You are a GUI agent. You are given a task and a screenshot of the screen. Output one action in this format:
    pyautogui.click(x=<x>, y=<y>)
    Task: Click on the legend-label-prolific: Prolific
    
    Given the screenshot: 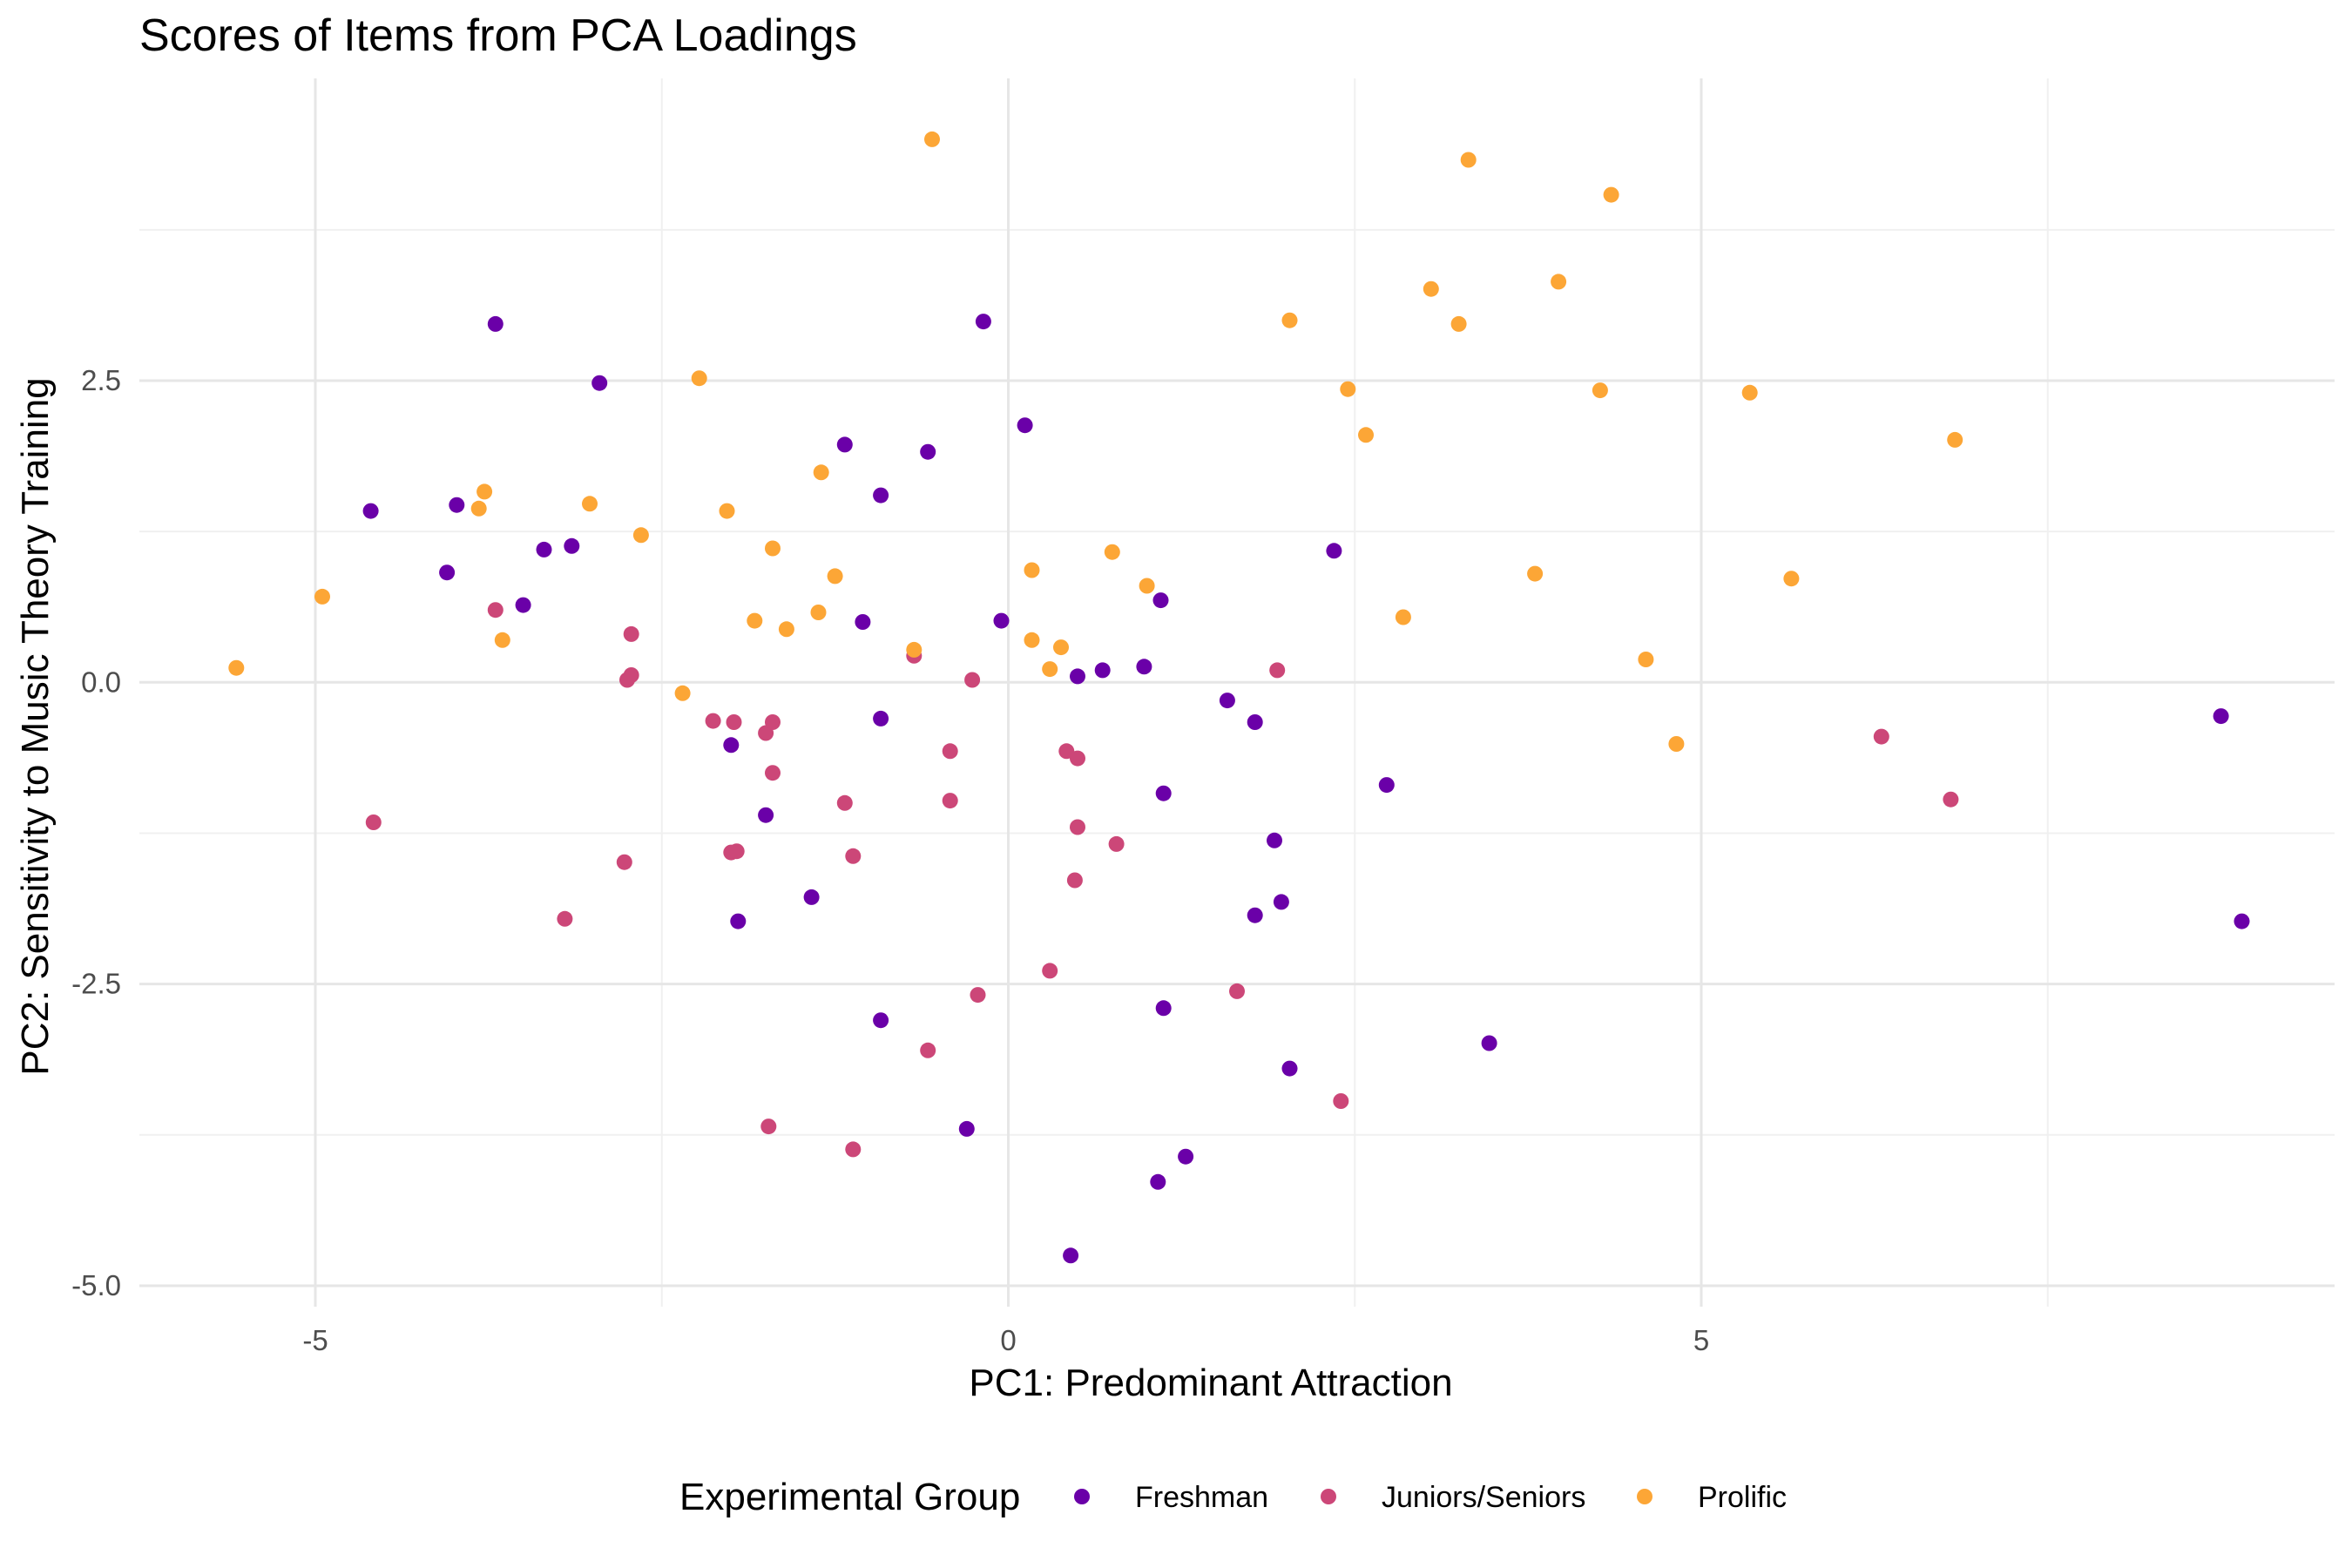 What is the action you would take?
    pyautogui.click(x=1743, y=1497)
    